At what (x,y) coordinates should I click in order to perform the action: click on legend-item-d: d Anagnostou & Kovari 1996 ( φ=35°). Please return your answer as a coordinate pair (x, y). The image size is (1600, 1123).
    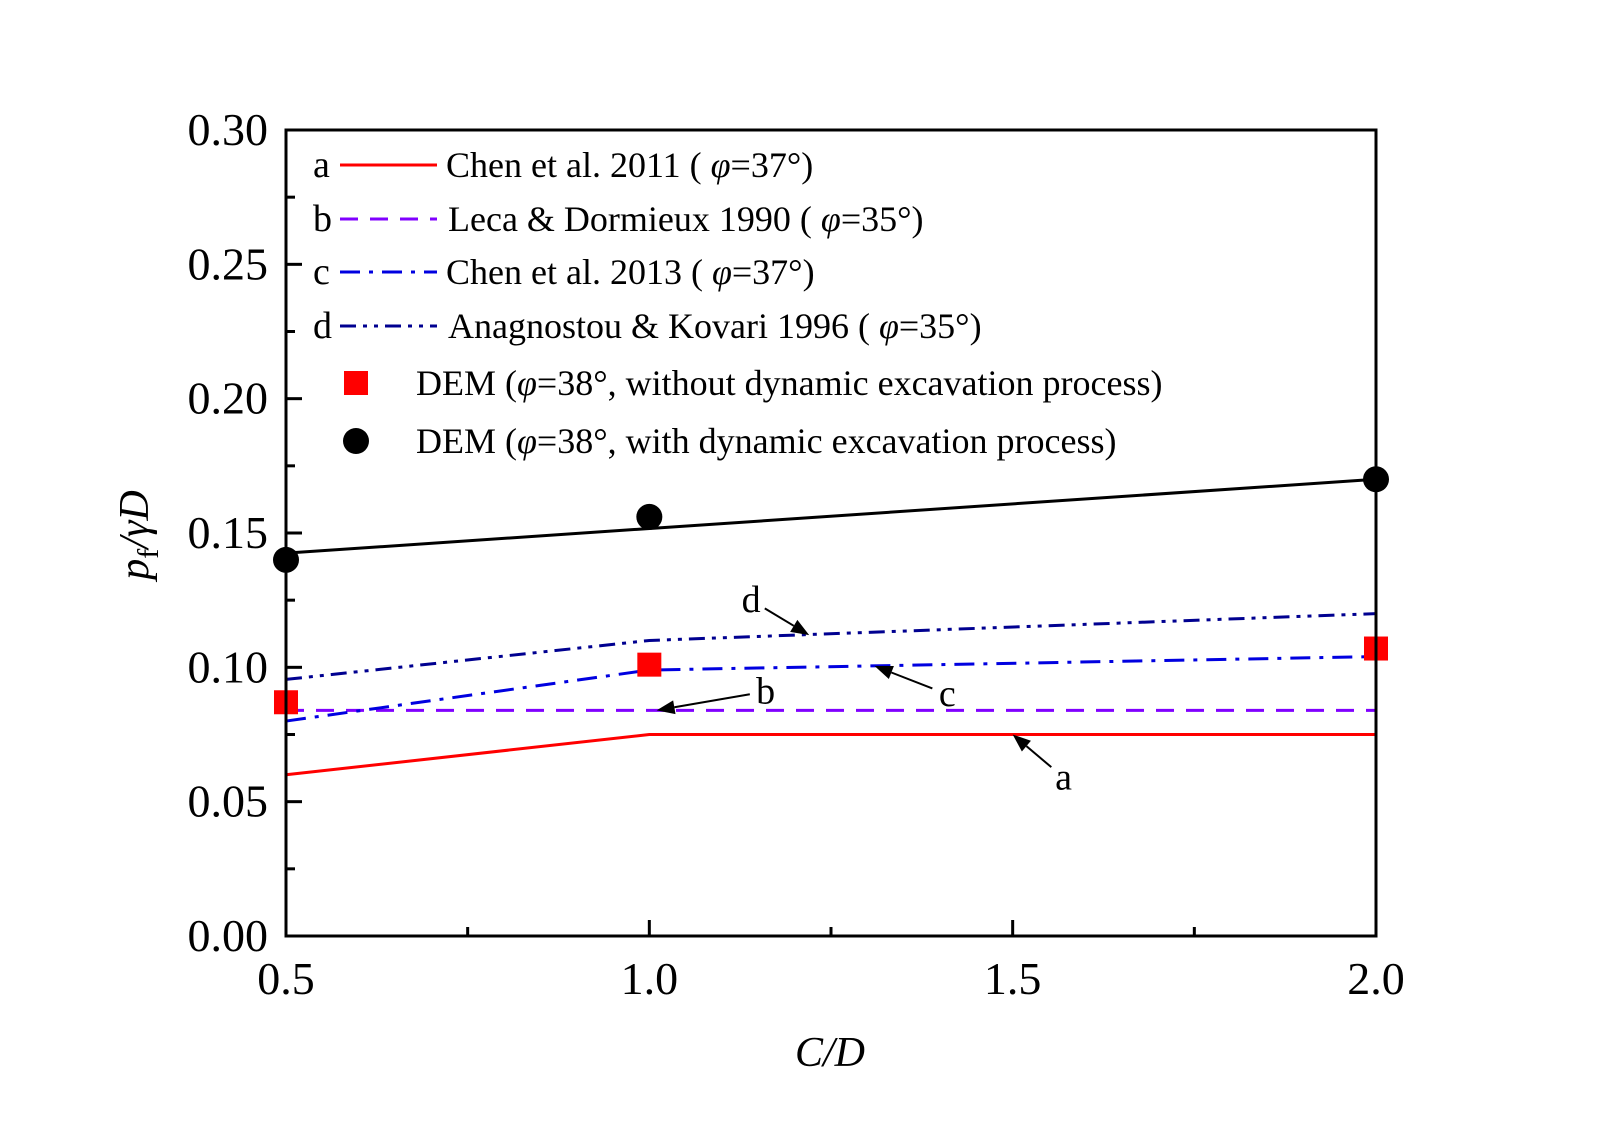
    Looking at the image, I should click on (647, 326).